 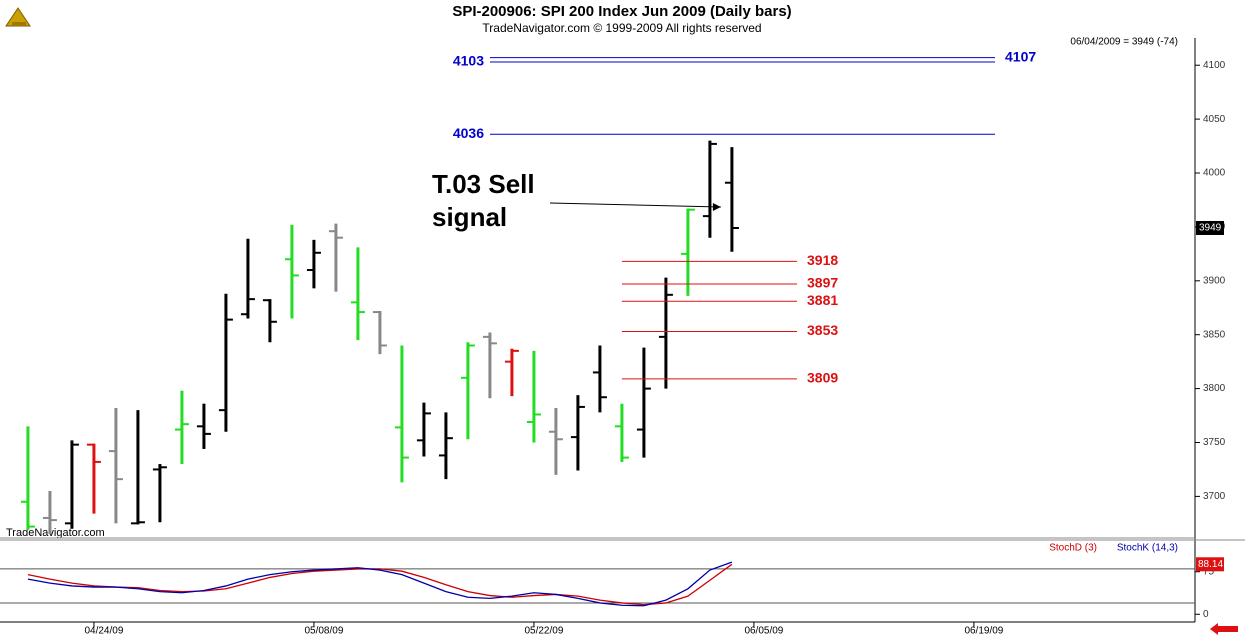 What do you see at coordinates (1214, 388) in the screenshot?
I see `y-tick-label: 3800` at bounding box center [1214, 388].